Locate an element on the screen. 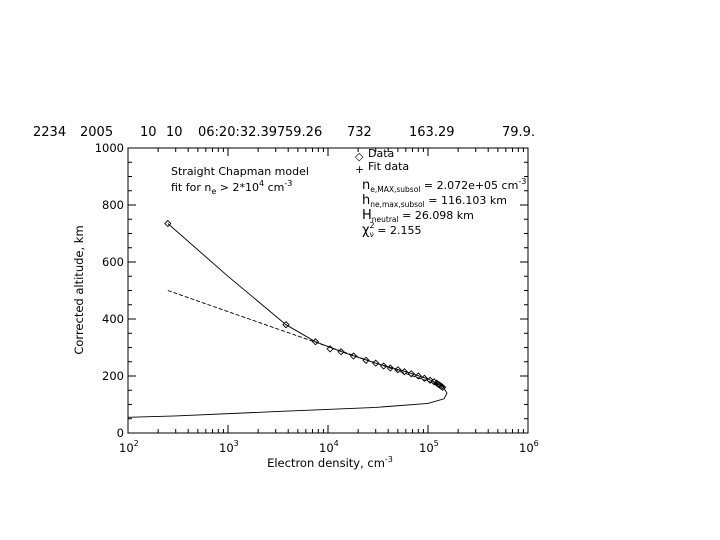  x-tick-label: 10⁶ is located at coordinates (529, 447).